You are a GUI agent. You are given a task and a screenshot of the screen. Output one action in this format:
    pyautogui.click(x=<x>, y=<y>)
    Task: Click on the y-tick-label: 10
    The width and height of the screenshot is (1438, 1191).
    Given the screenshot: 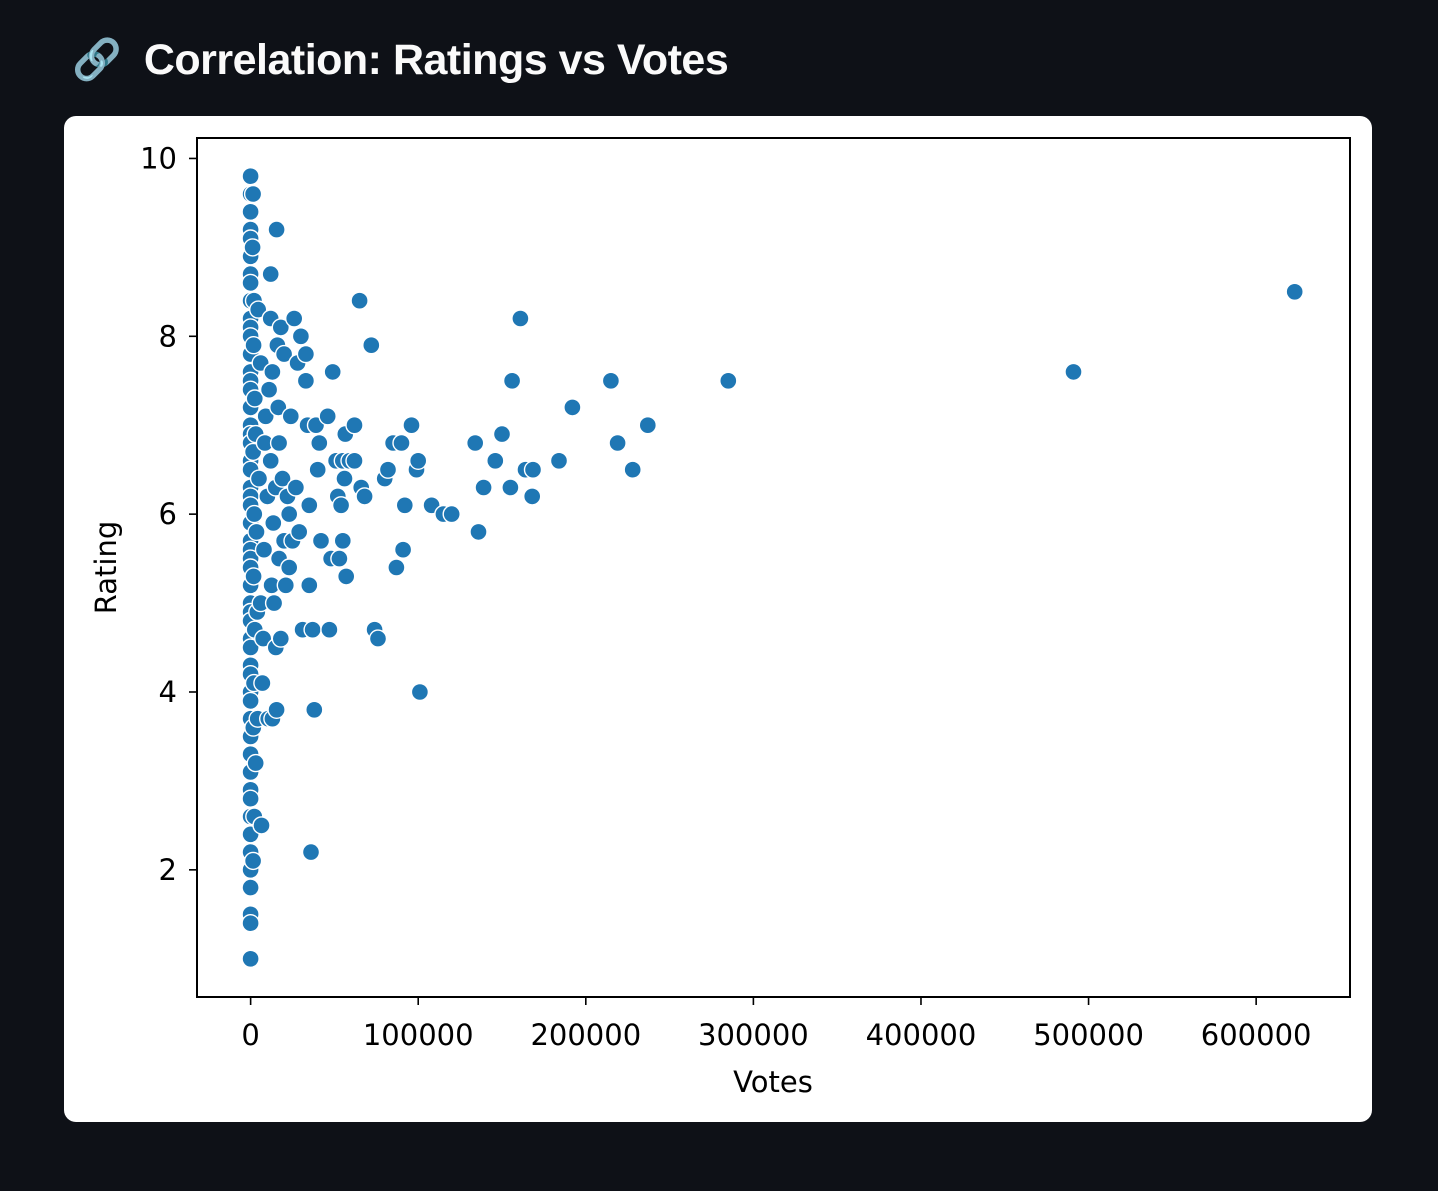 What is the action you would take?
    pyautogui.click(x=158, y=158)
    